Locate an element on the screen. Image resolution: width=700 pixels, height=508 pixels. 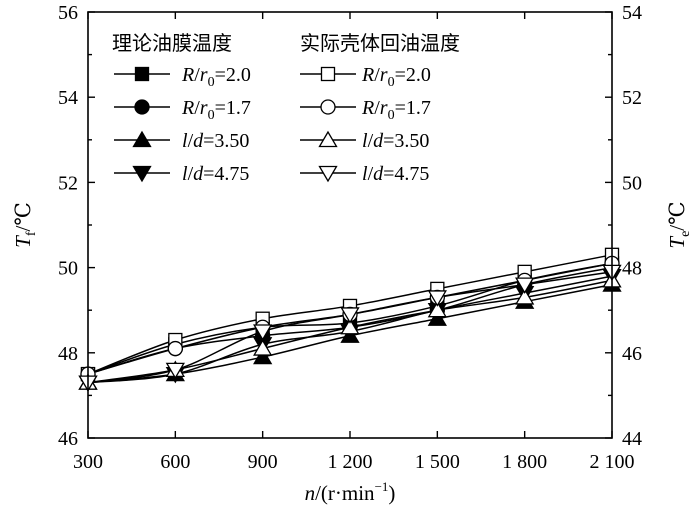
right-y-tick-label: 44 is located at coordinates (632, 439).